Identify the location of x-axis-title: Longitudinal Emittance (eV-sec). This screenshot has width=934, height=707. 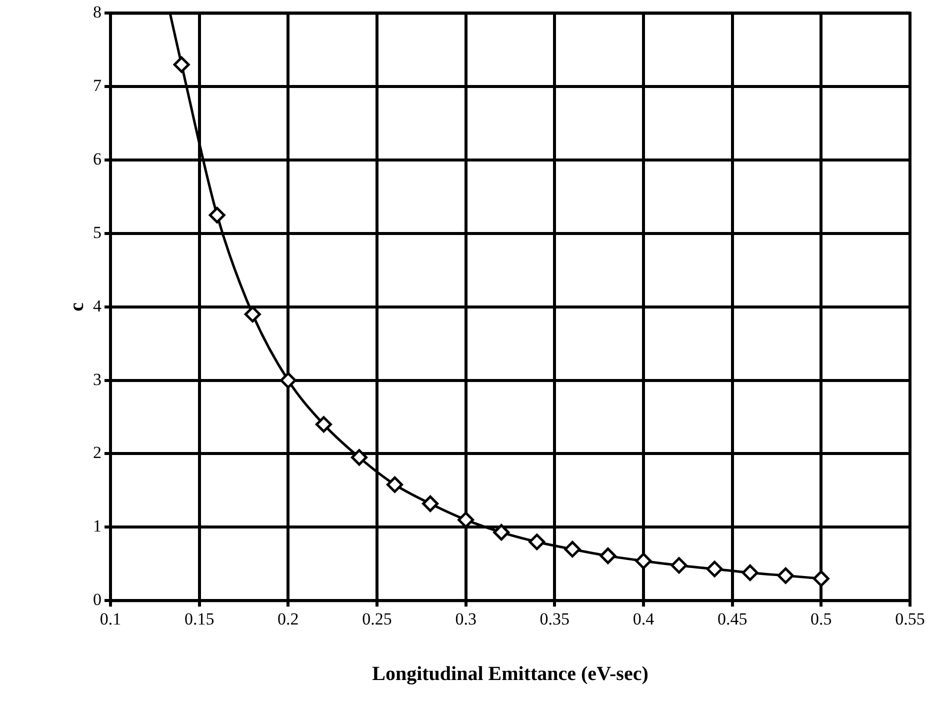
(510, 674).